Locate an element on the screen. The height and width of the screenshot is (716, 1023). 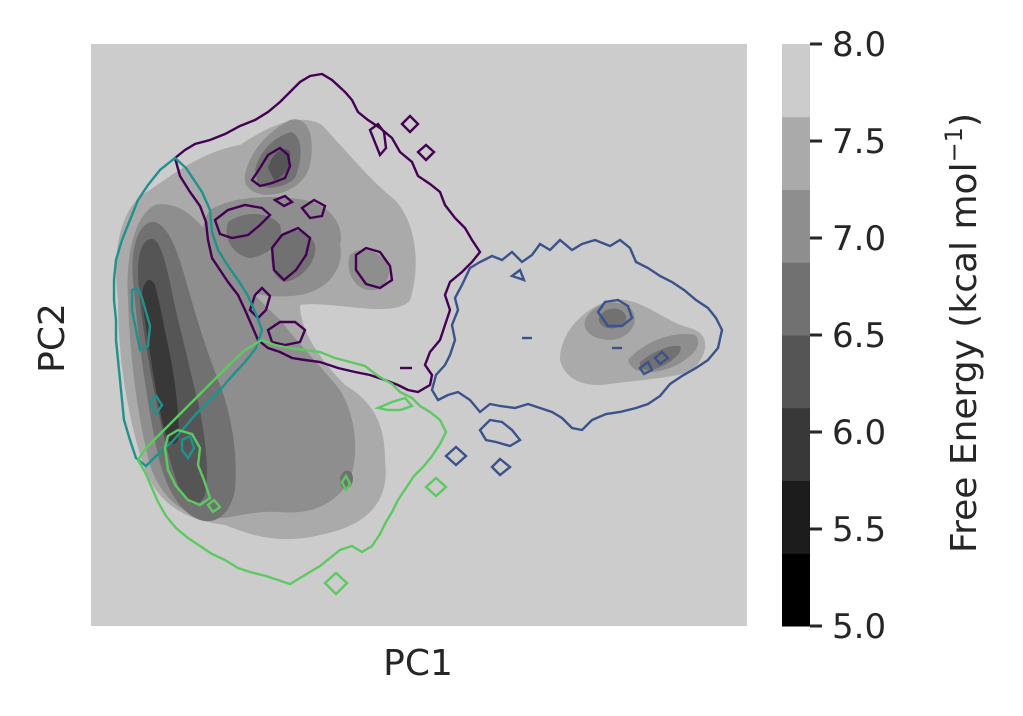
cluster-contour-1-island-i is located at coordinates (378, 140).